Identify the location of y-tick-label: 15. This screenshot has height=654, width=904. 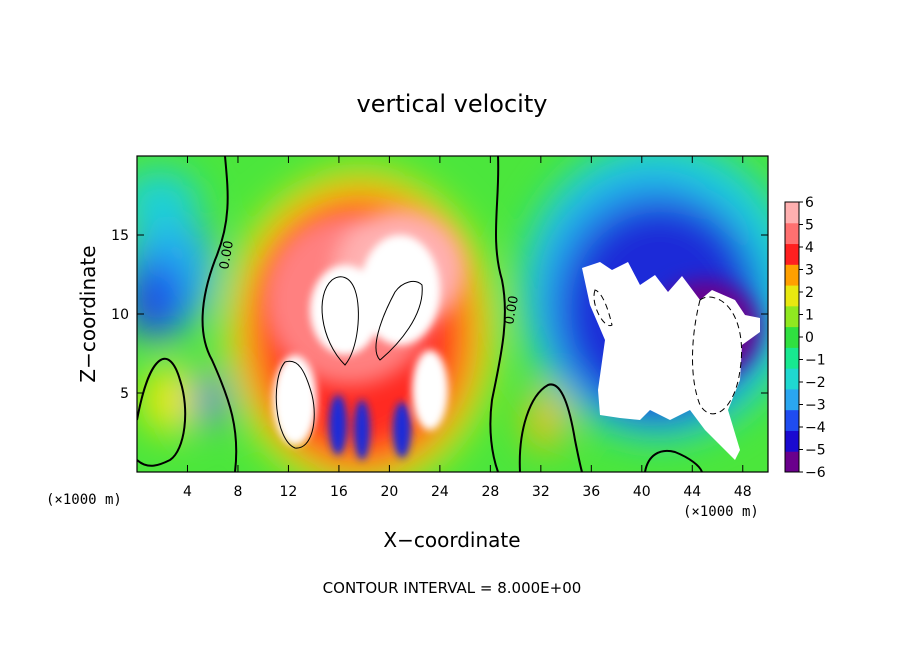
(120, 236).